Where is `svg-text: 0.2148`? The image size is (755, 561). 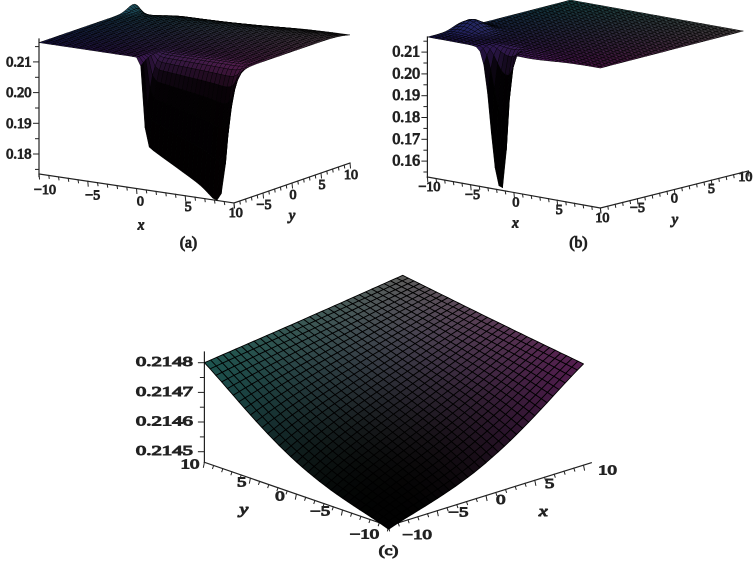
svg-text: 0.2148 is located at coordinates (164, 361).